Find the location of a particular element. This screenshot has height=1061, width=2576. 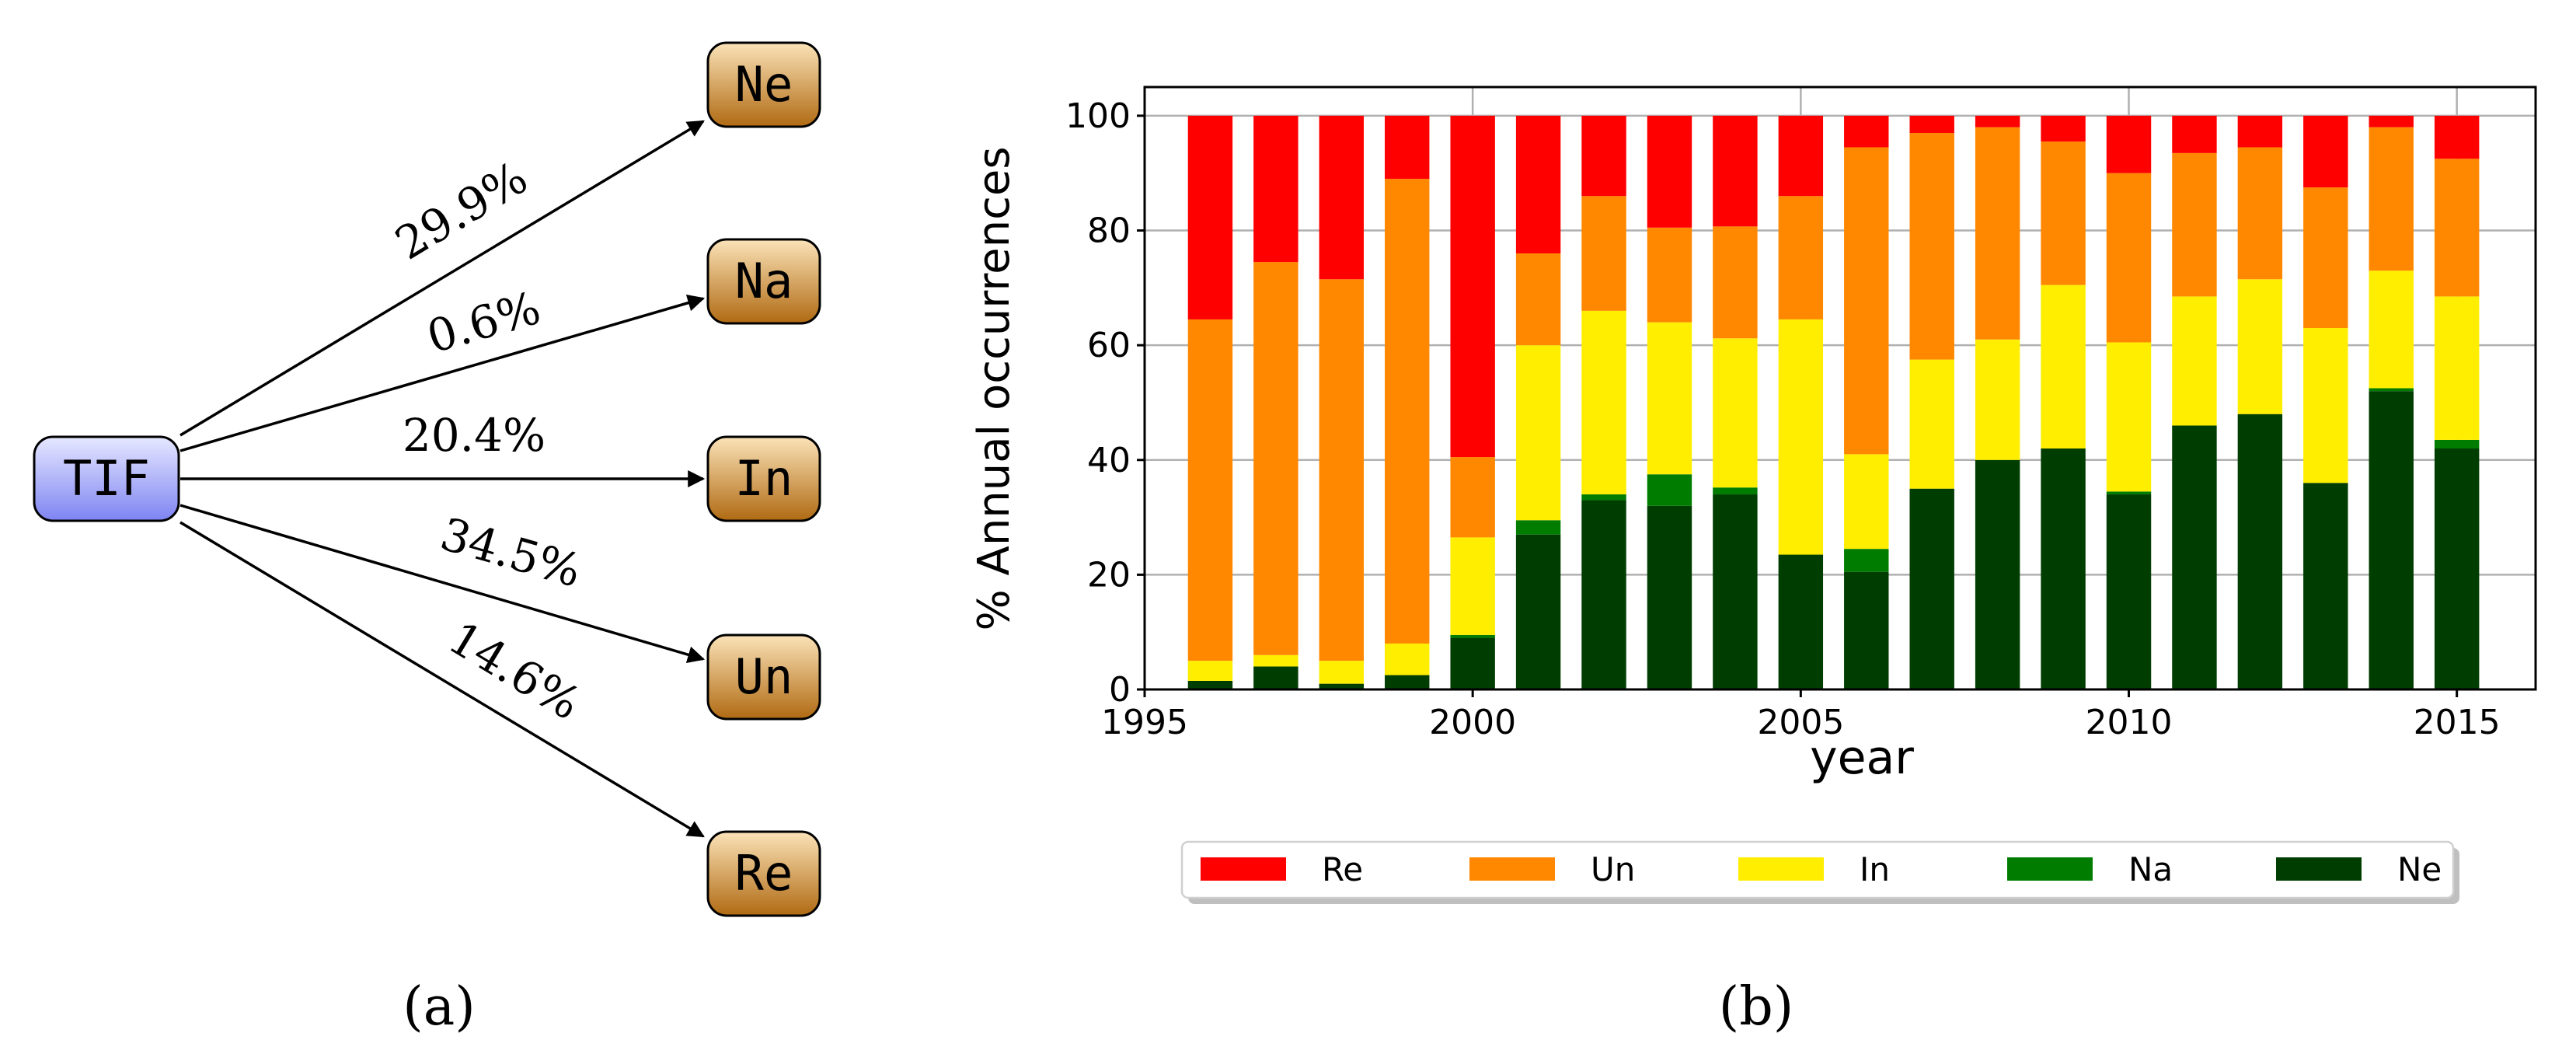

bar-segment-re-2013 is located at coordinates (2325, 151).